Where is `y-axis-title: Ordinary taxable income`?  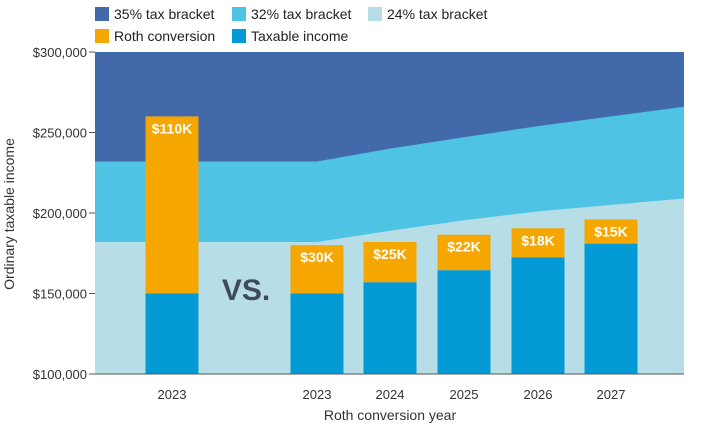
y-axis-title: Ordinary taxable income is located at coordinates (9, 214).